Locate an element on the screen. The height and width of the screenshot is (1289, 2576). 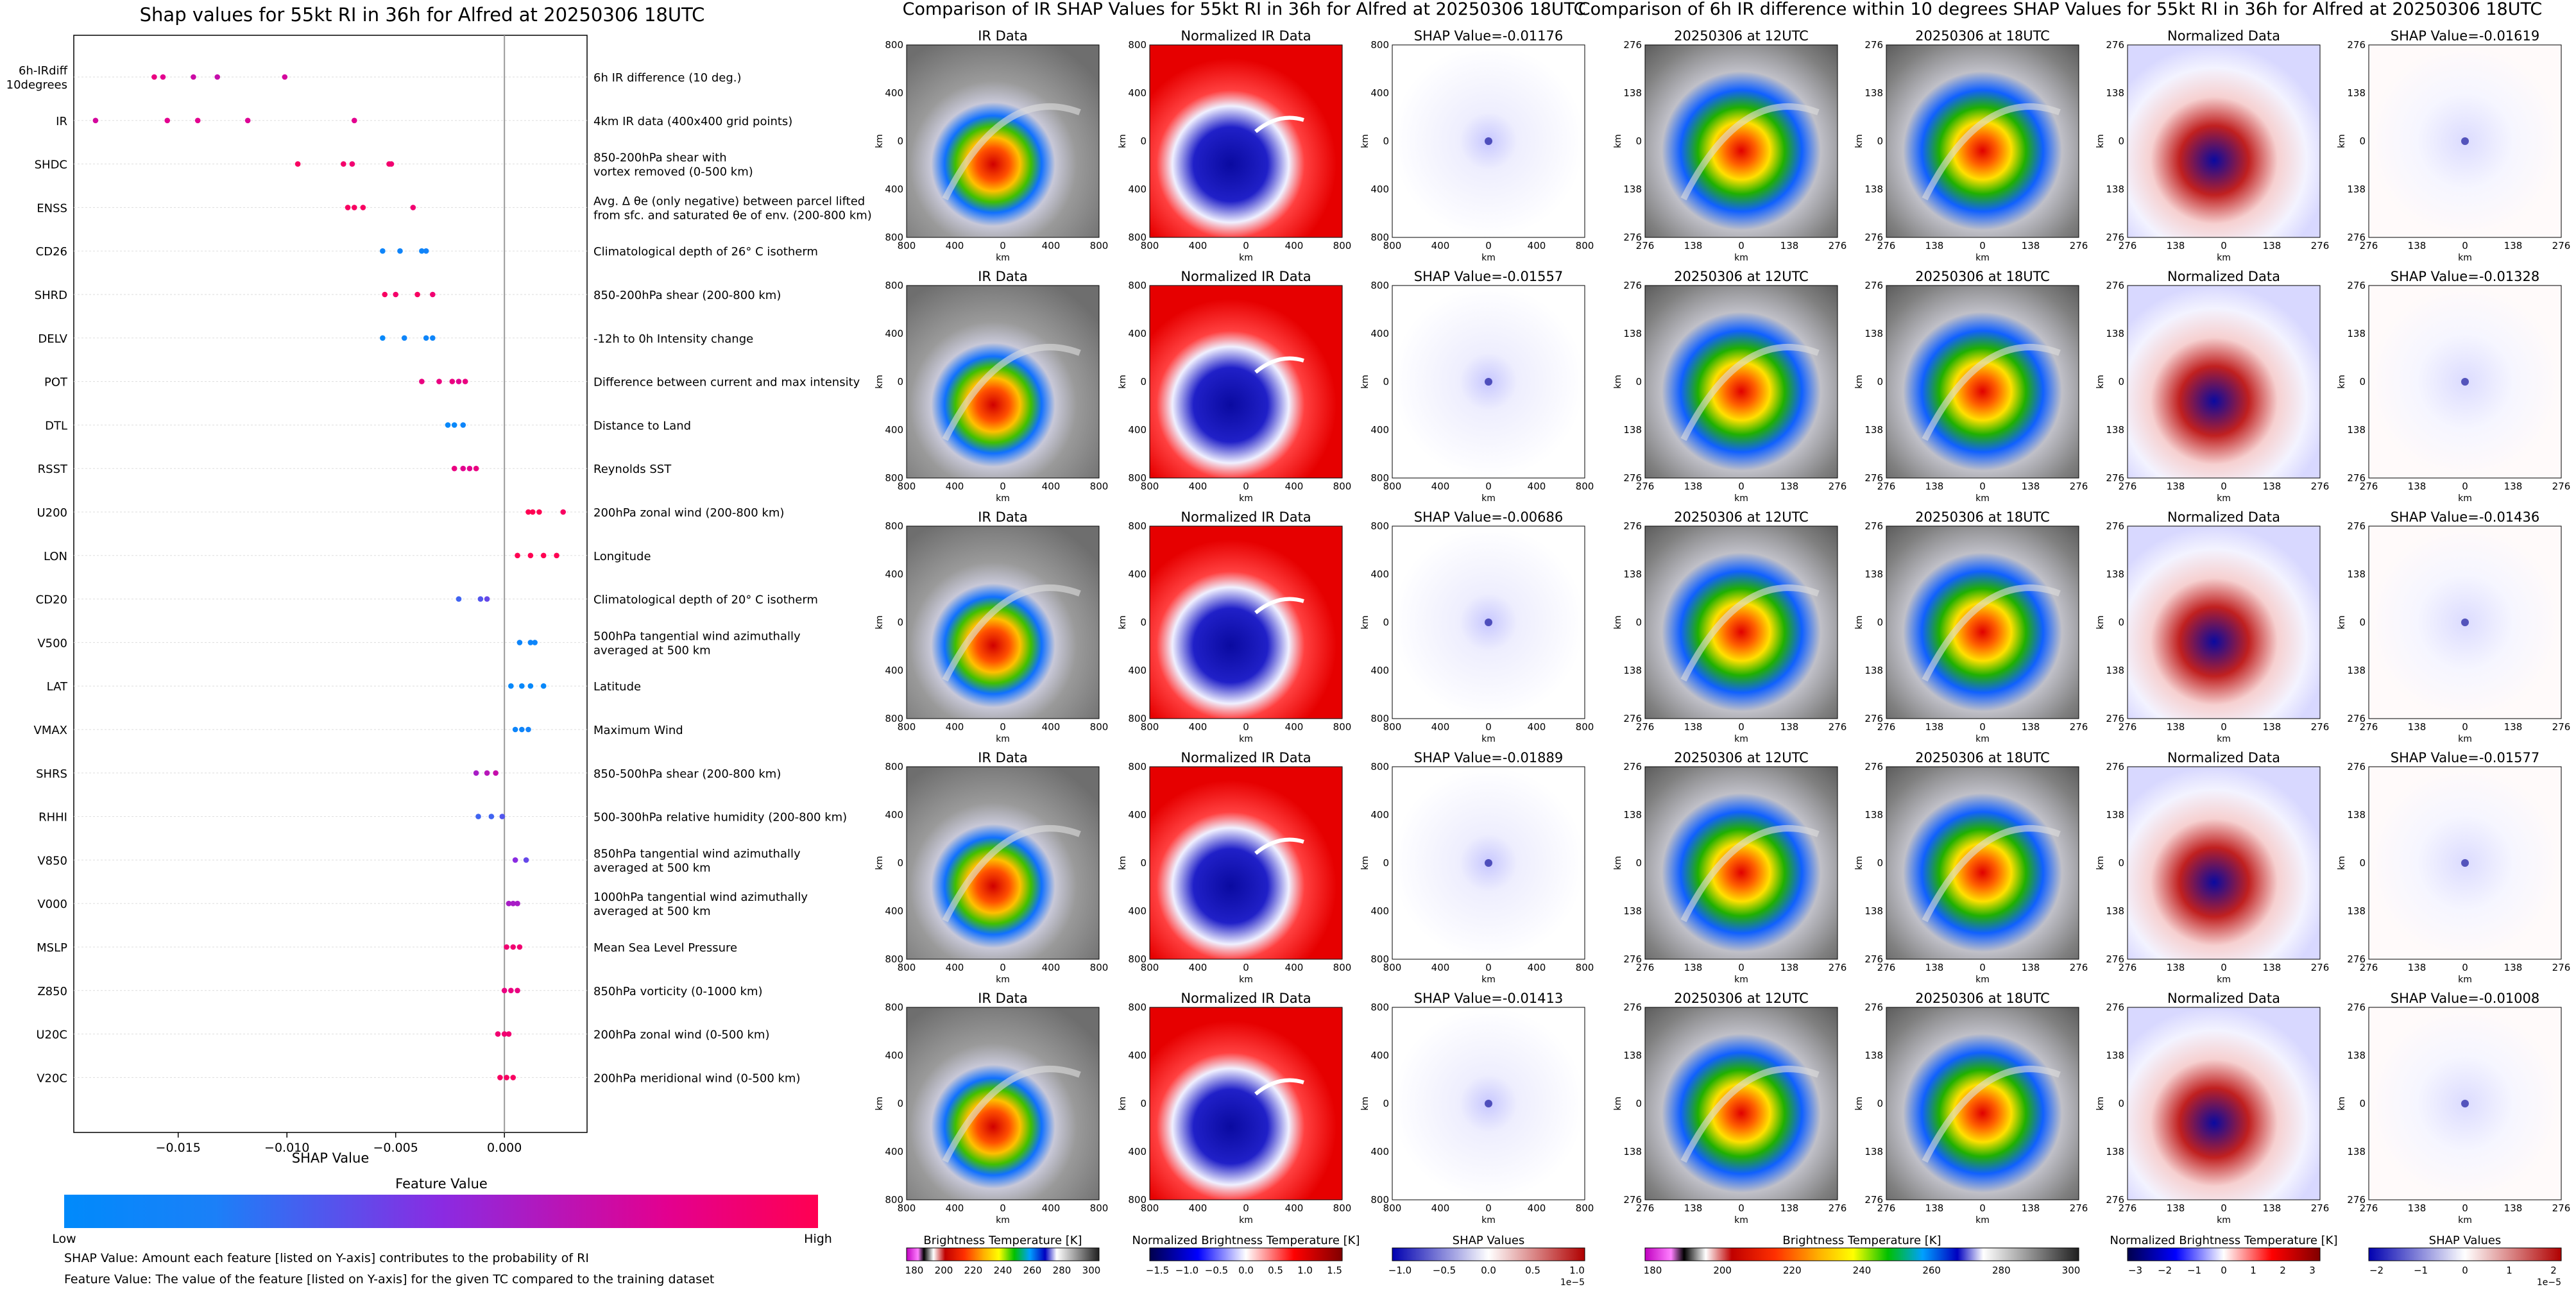
ir6-image is located at coordinates (1741, 382).